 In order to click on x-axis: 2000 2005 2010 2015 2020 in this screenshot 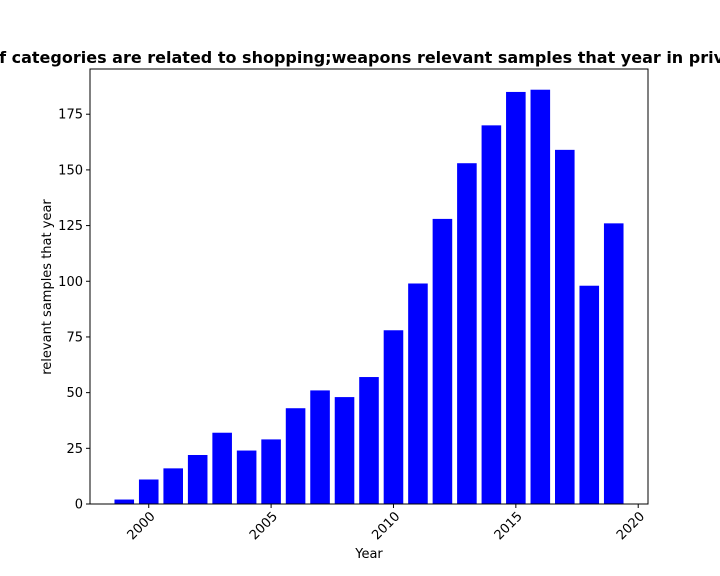, I will do `click(386, 523)`.